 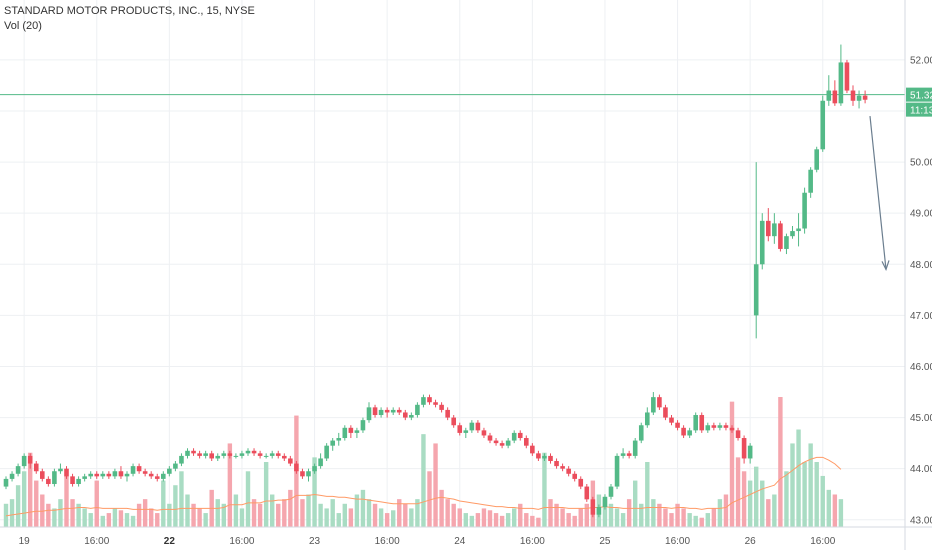 I want to click on price-tick-label: 48.00, so click(x=921, y=265).